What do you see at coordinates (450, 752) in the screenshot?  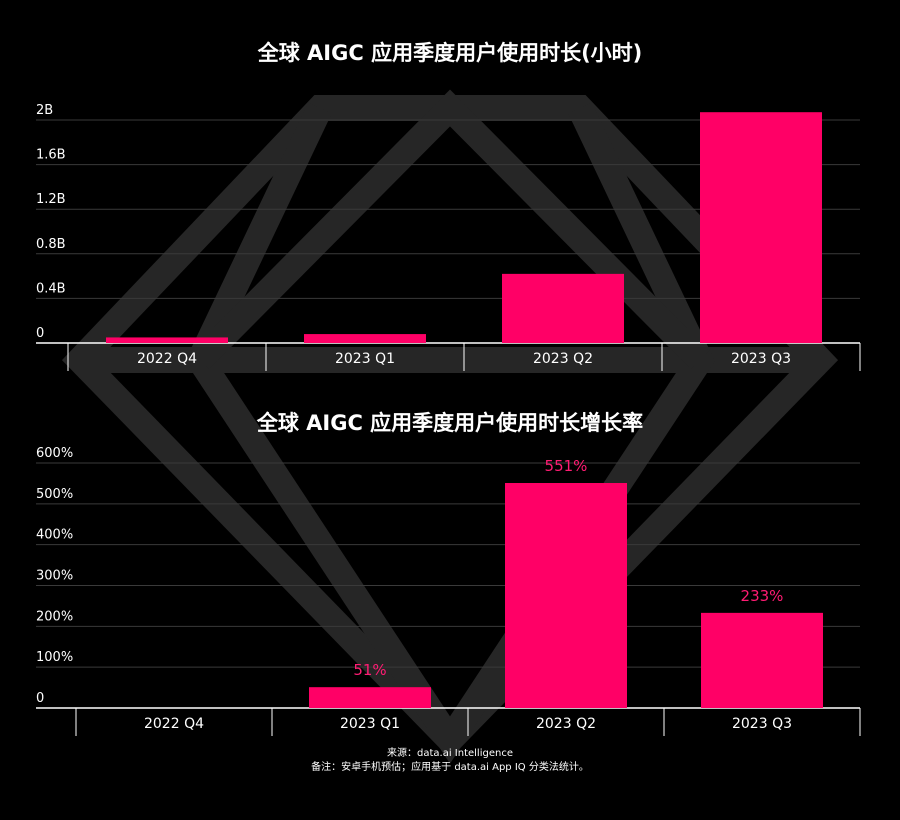 I see `footnote-source: 来源：data.ai Intelligence` at bounding box center [450, 752].